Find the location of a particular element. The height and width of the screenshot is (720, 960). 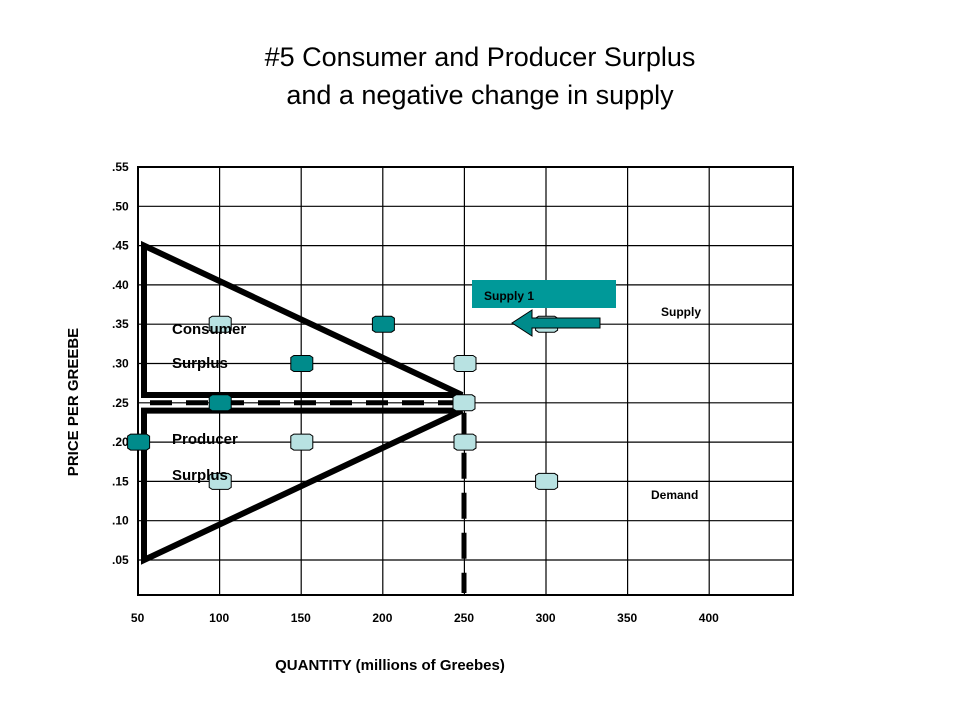

producer-surplus-label-1: Producer is located at coordinates (205, 439).